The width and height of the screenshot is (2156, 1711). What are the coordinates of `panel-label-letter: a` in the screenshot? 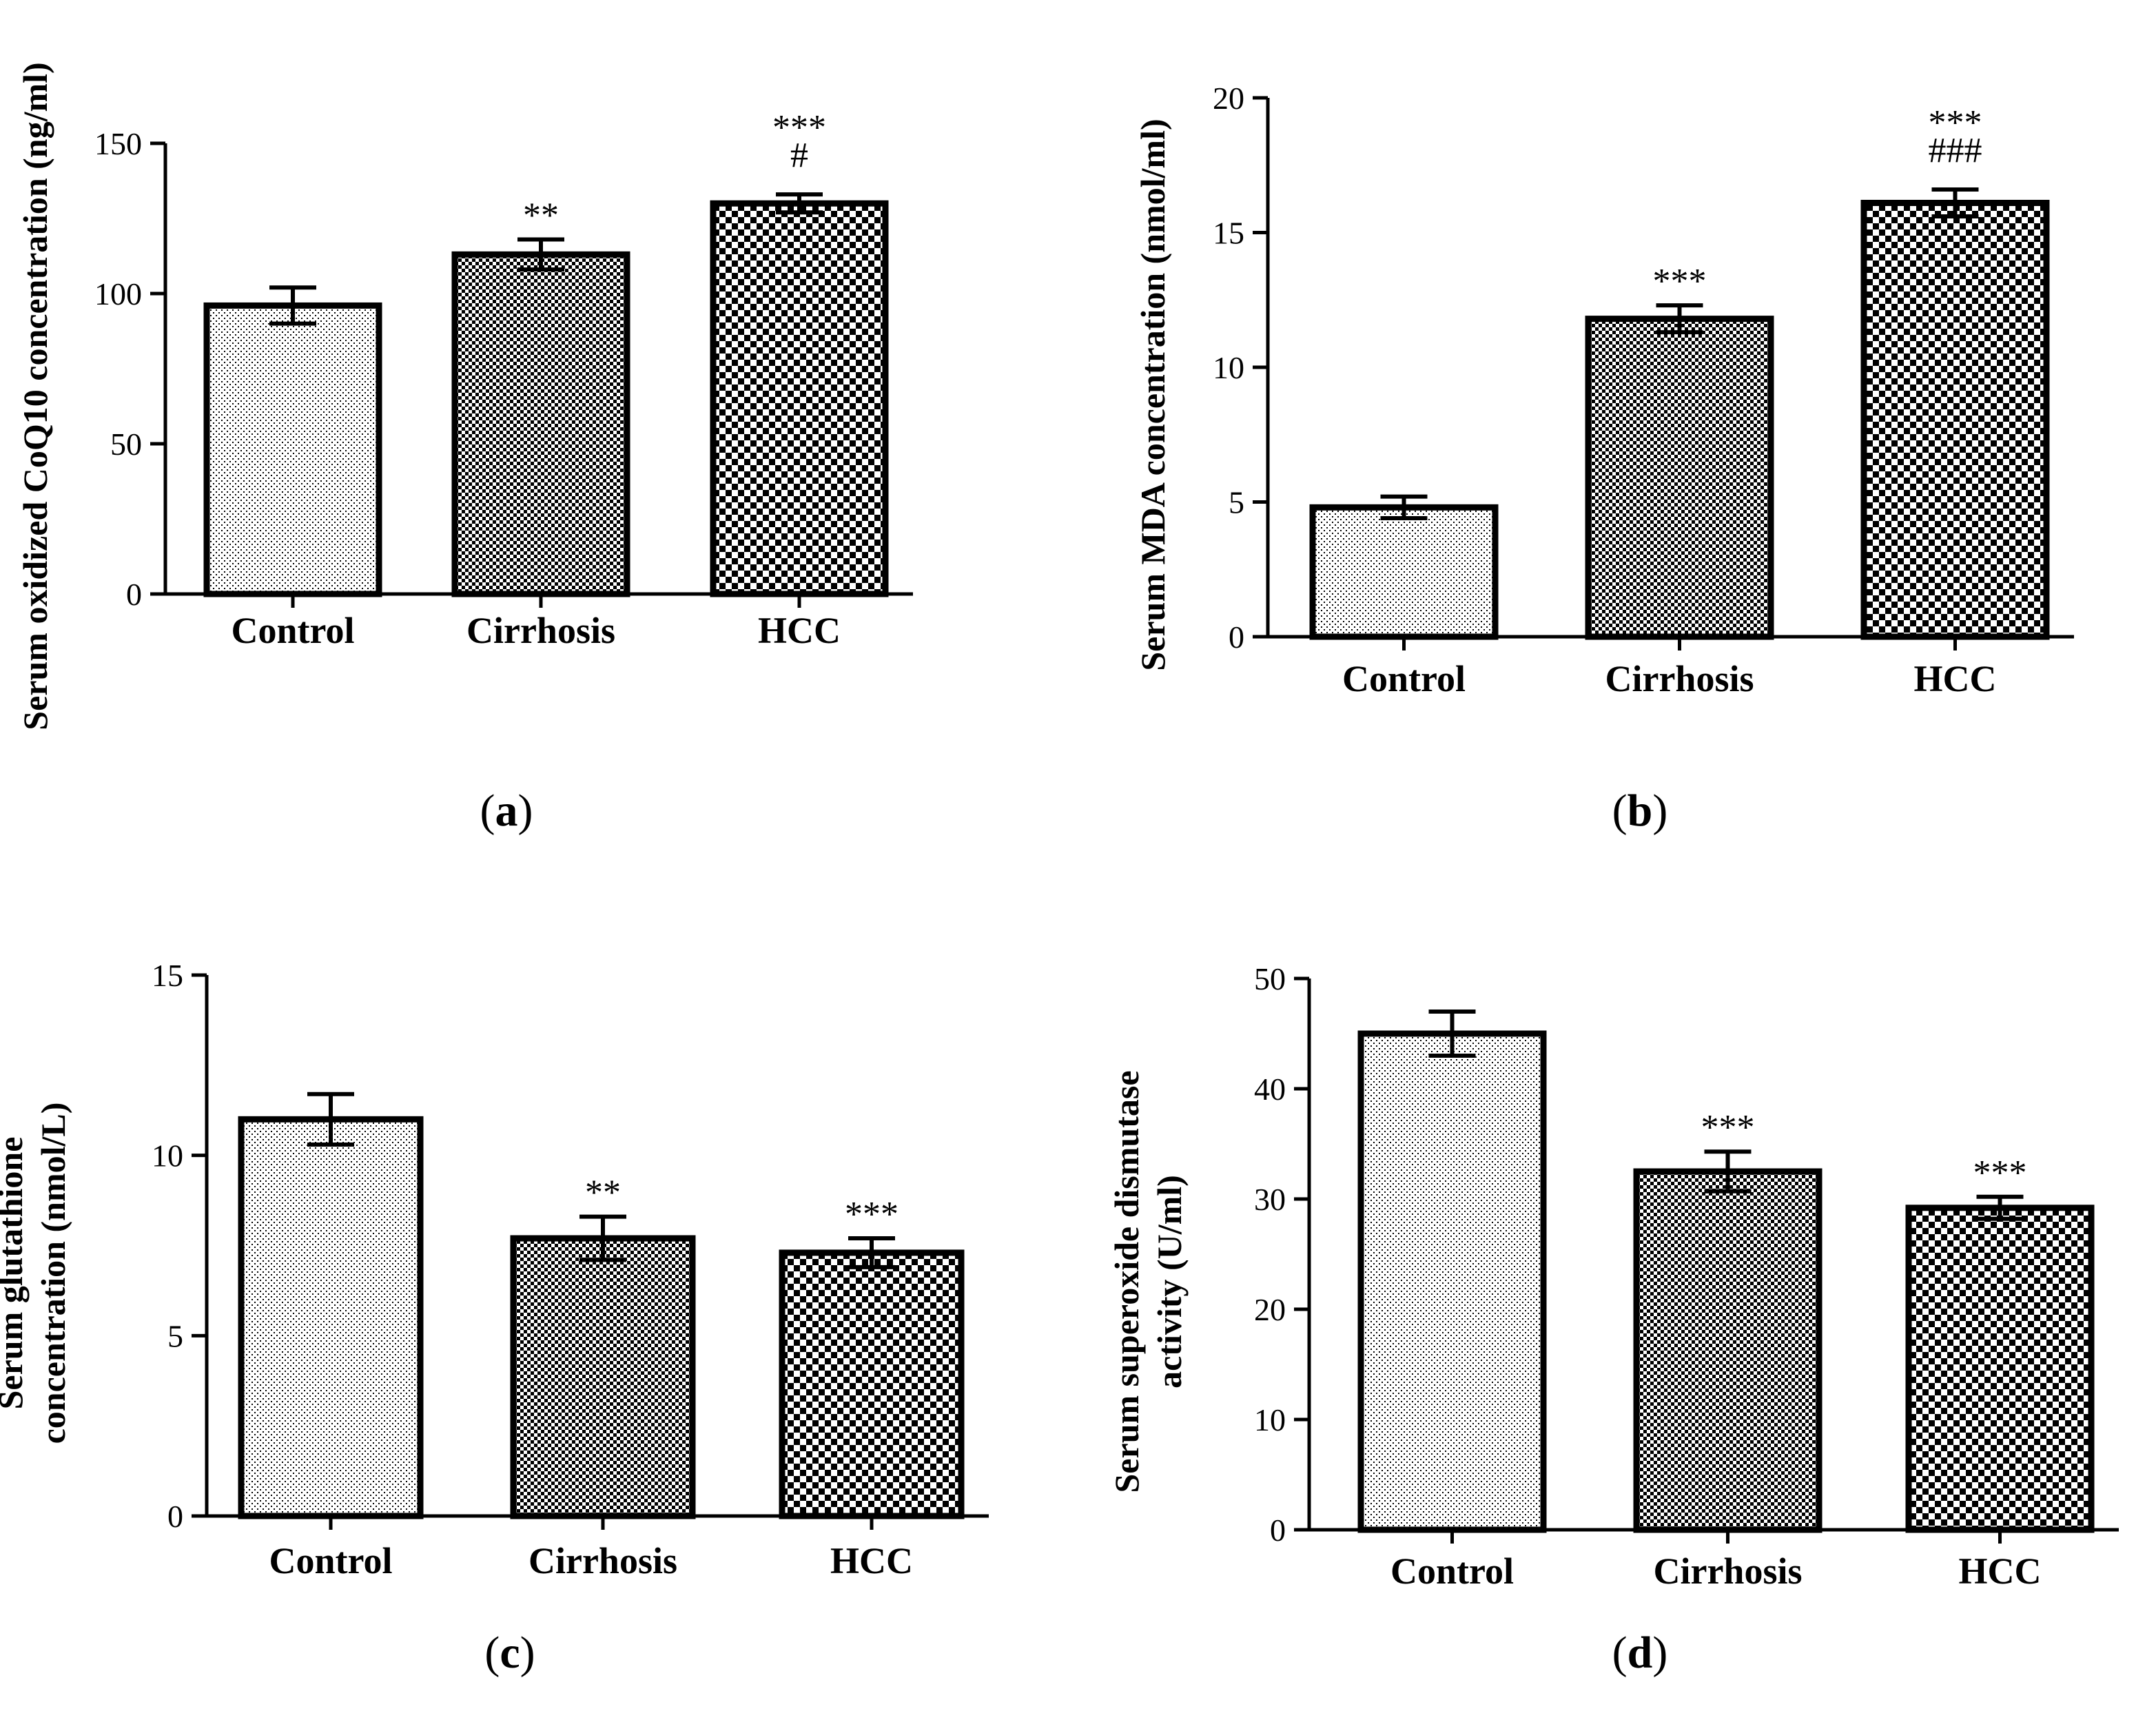 It's located at (506, 811).